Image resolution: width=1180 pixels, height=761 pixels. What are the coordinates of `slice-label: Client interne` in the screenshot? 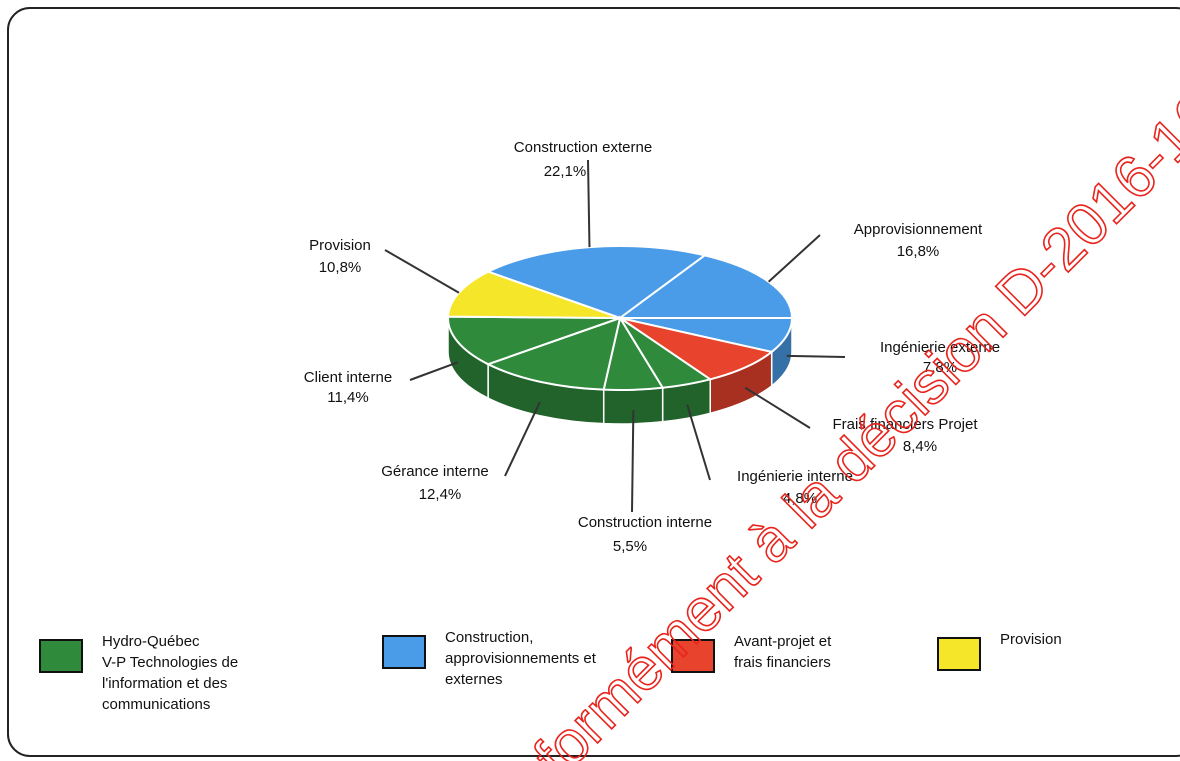 It's located at (348, 377).